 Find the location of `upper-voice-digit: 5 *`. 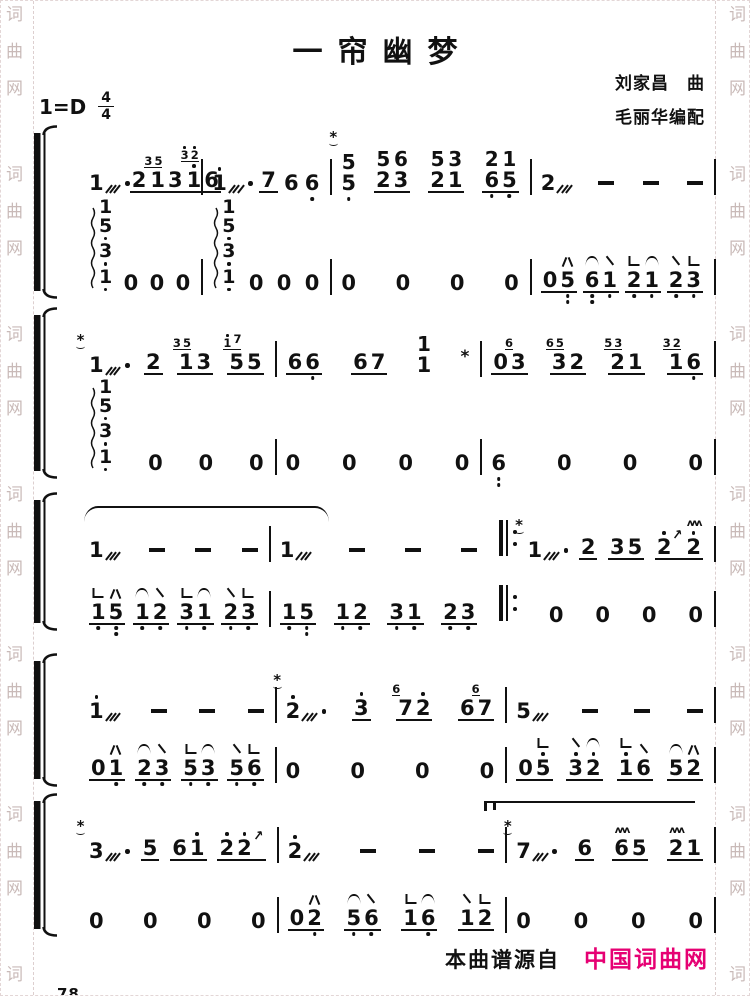

upper-voice-digit: 5 * is located at coordinates (342, 151).